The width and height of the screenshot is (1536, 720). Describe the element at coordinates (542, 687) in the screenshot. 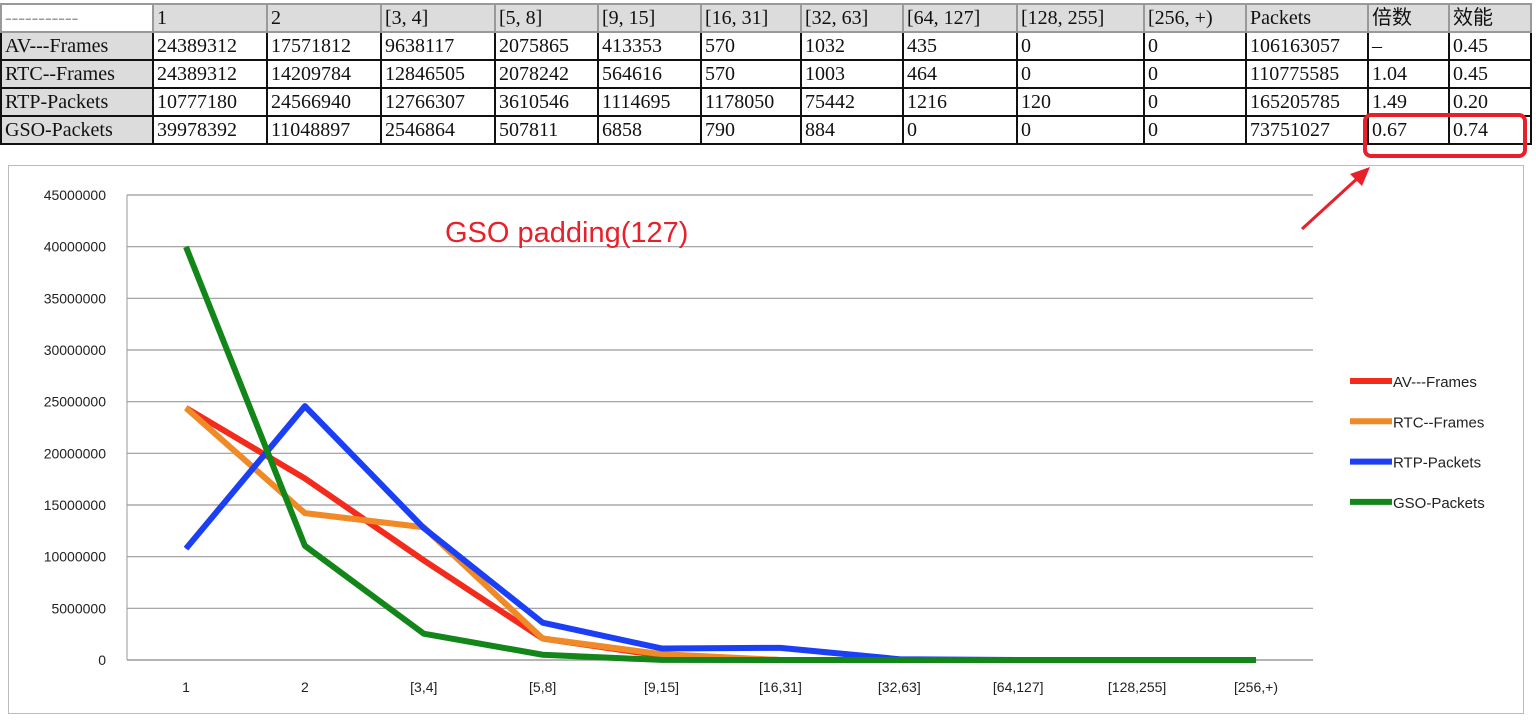

I see `x-tick-label: [5,8]` at that location.